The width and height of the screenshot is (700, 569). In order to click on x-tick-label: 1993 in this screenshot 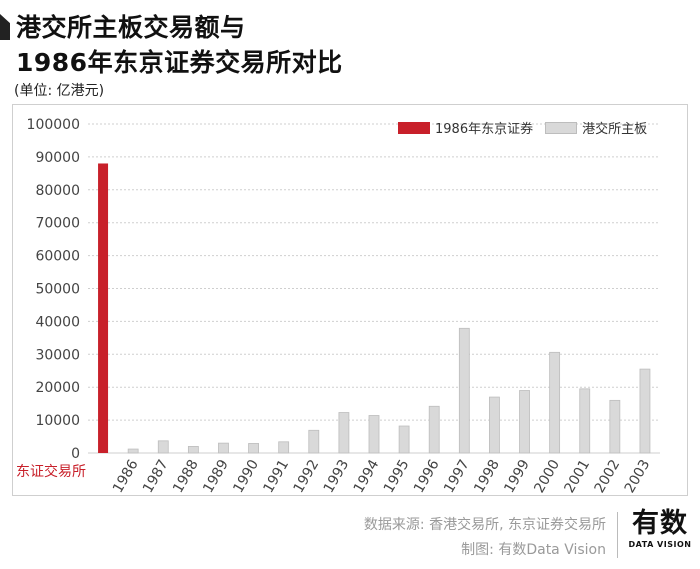, I will do `click(337, 476)`.